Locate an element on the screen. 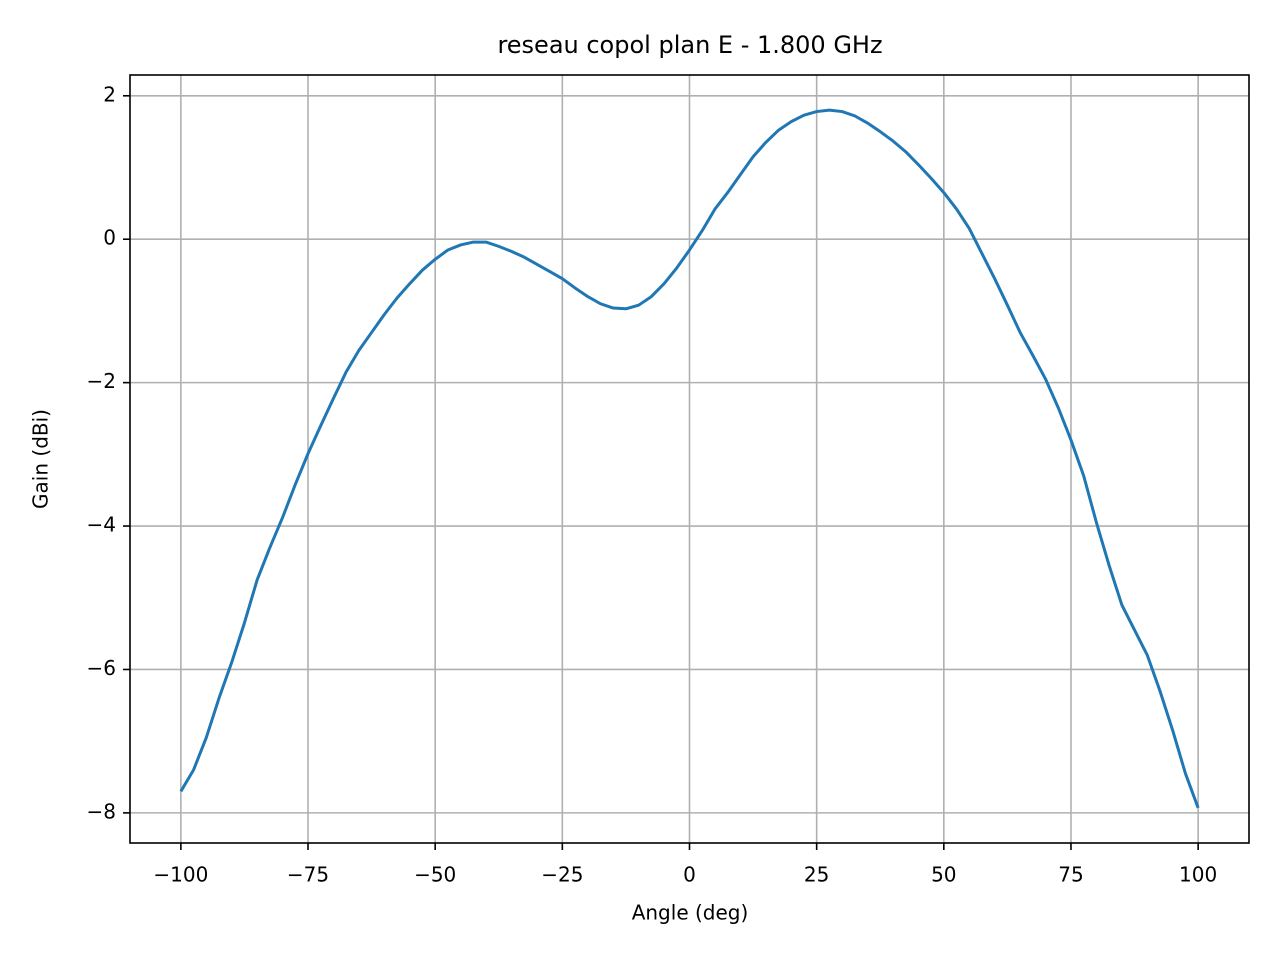 Image resolution: width=1280 pixels, height=960 pixels. y-tick-label: −4 is located at coordinates (101, 525).